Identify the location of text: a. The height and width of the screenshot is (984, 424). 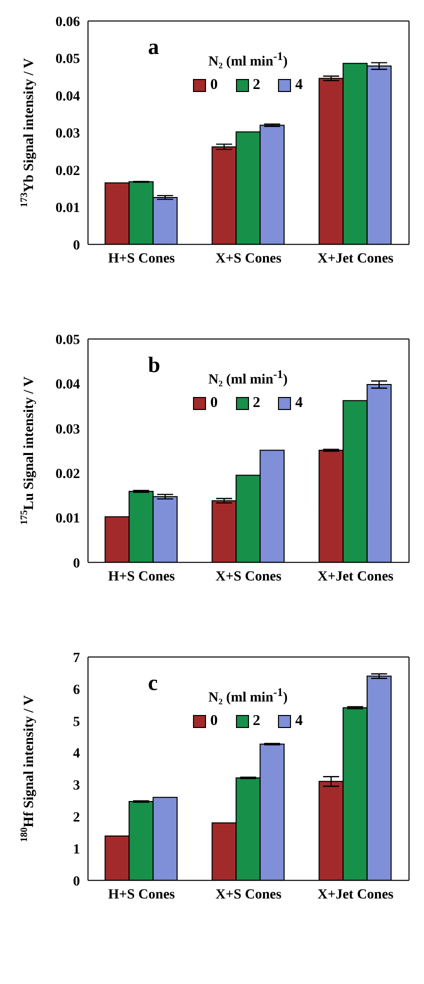
(153, 47).